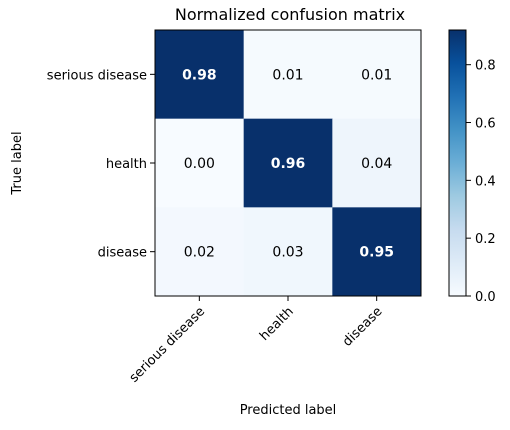 This screenshot has width=510, height=430. I want to click on x-tick-label: disease, so click(363, 327).